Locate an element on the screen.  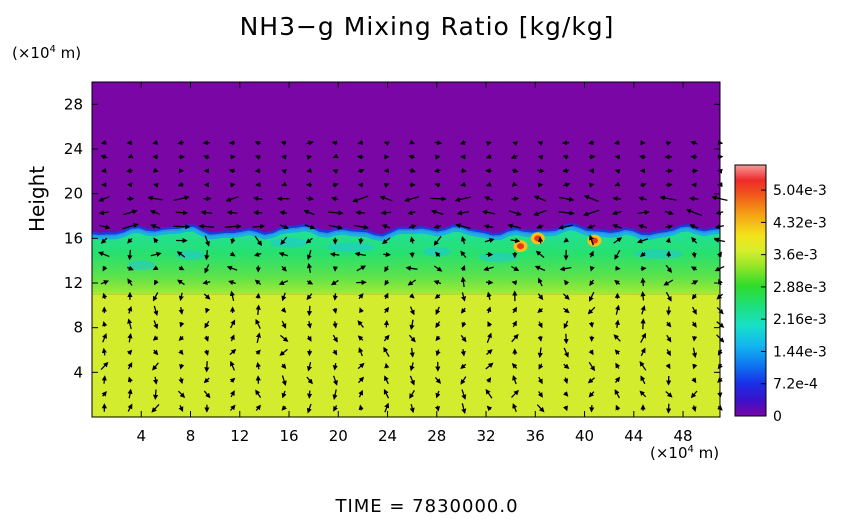
cloud-top-rim-light is located at coordinates (406, 232).